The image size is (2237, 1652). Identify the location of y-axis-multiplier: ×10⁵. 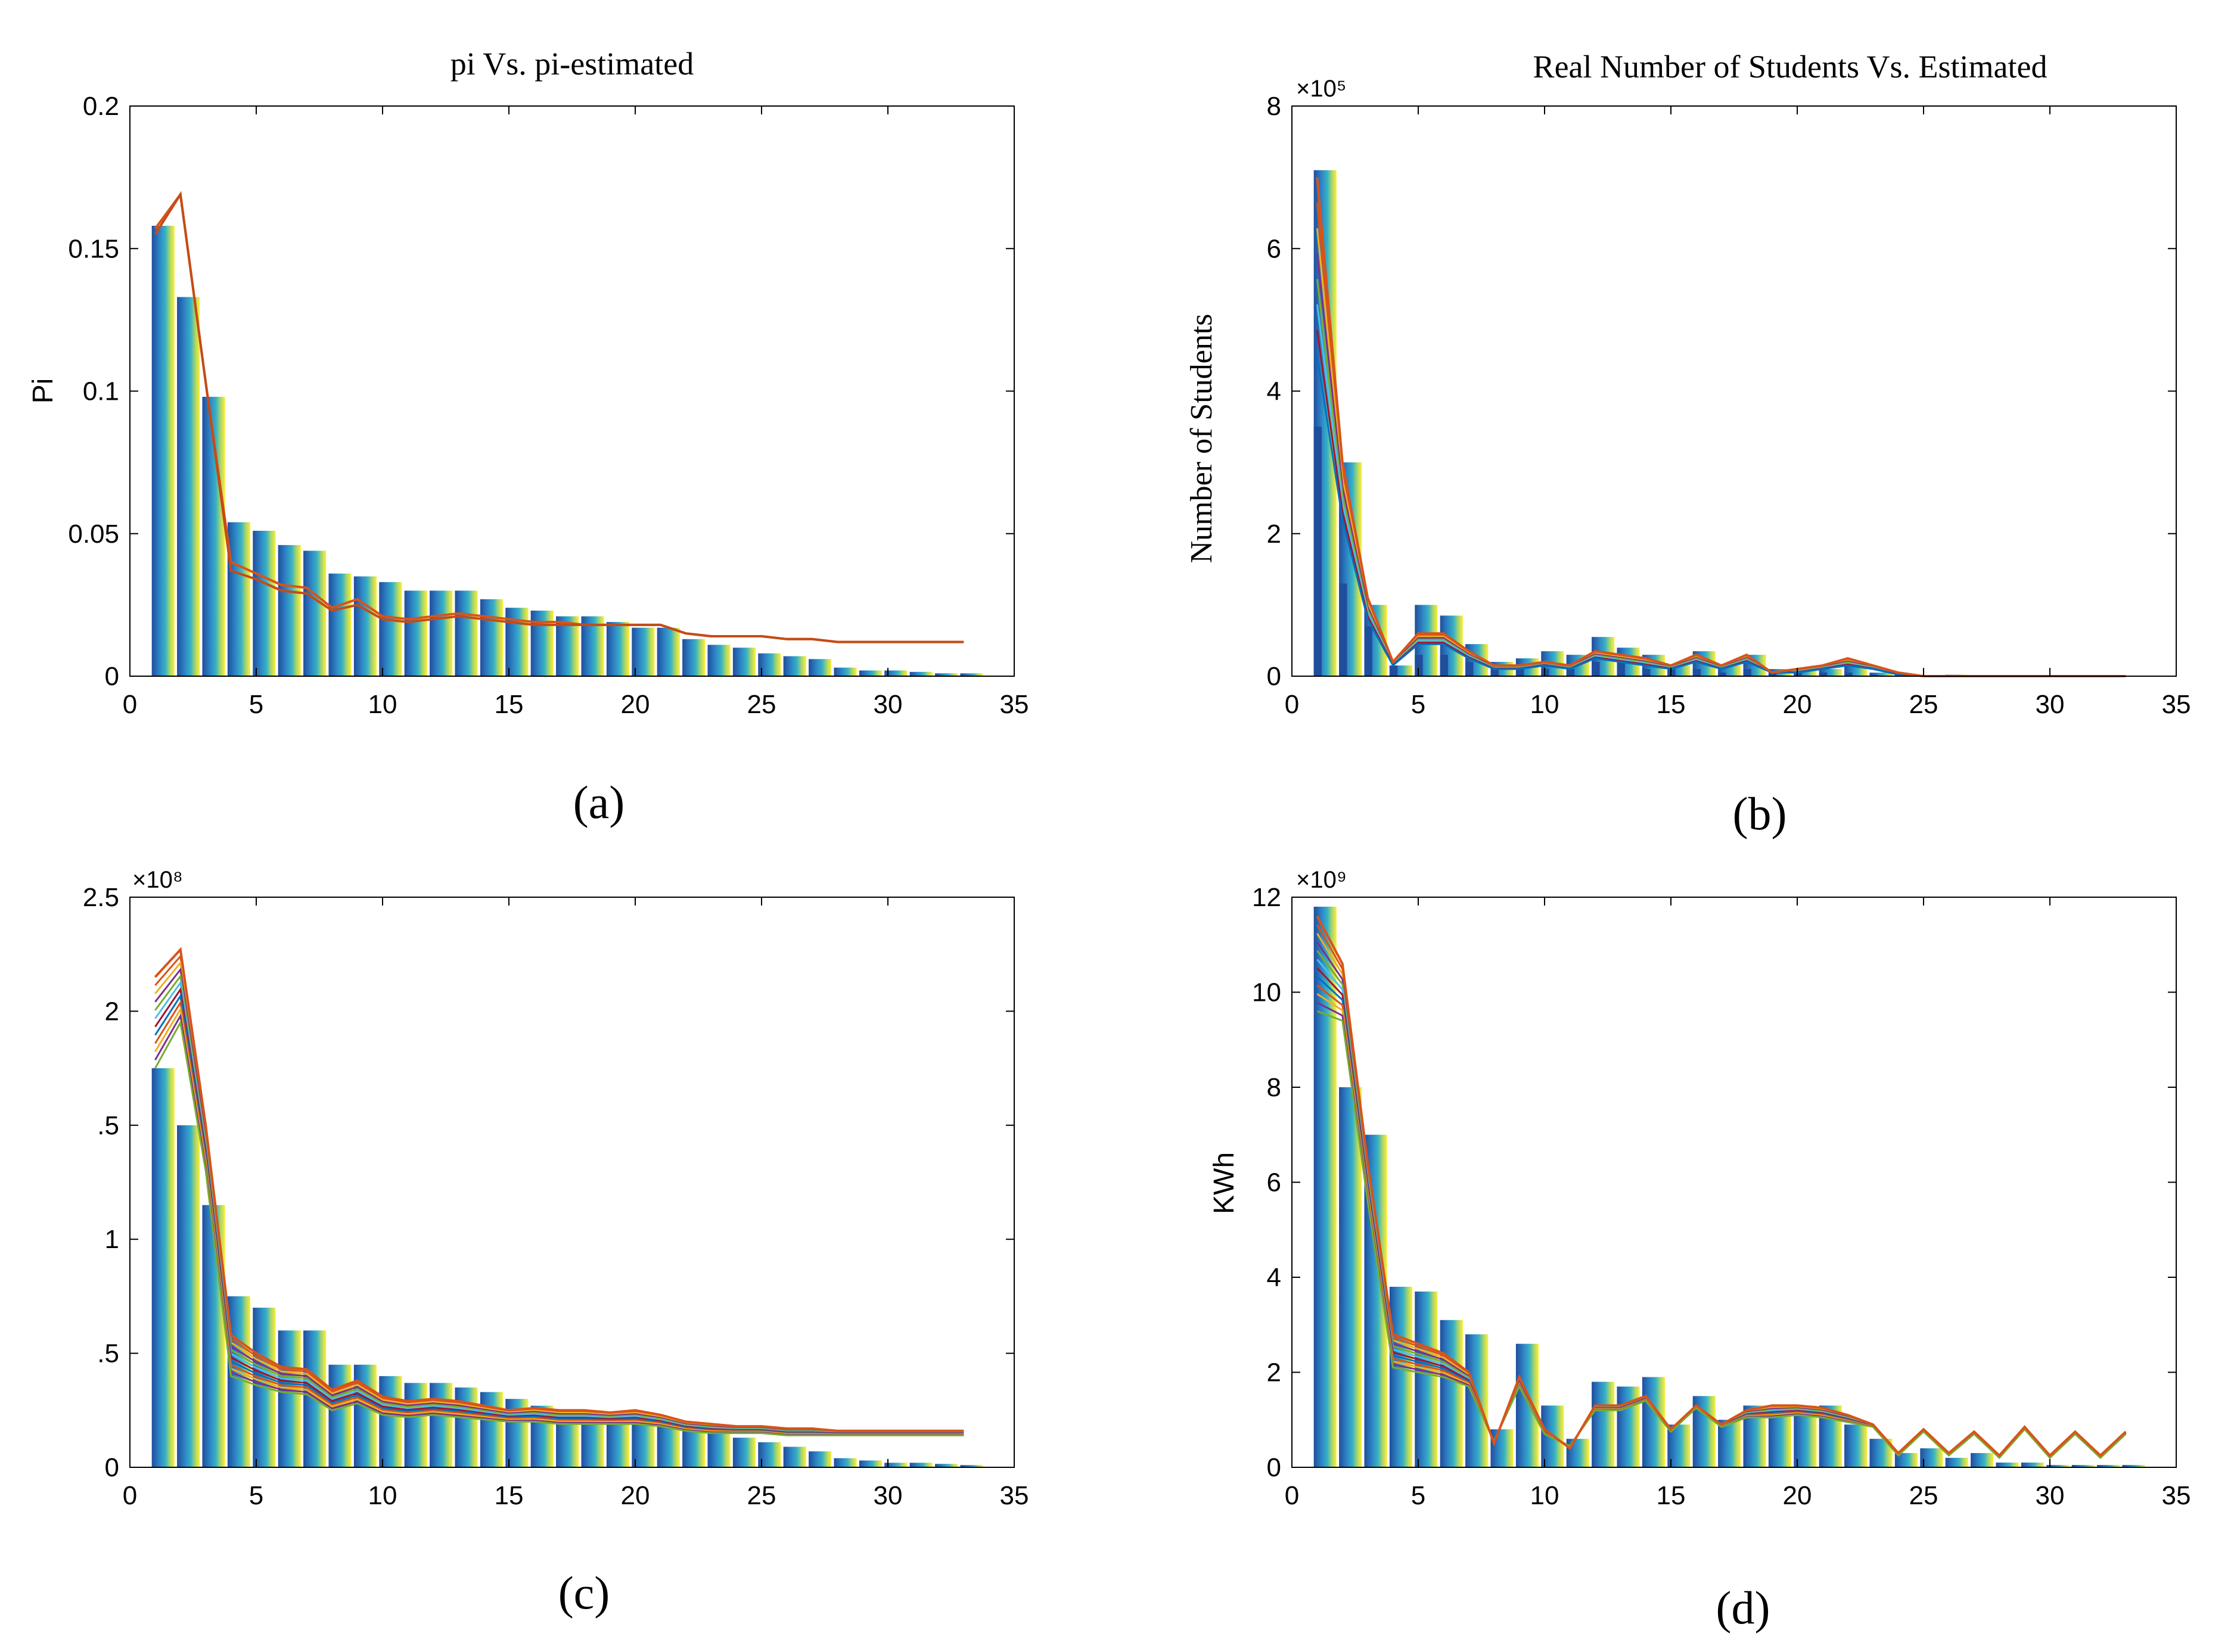
(1321, 89).